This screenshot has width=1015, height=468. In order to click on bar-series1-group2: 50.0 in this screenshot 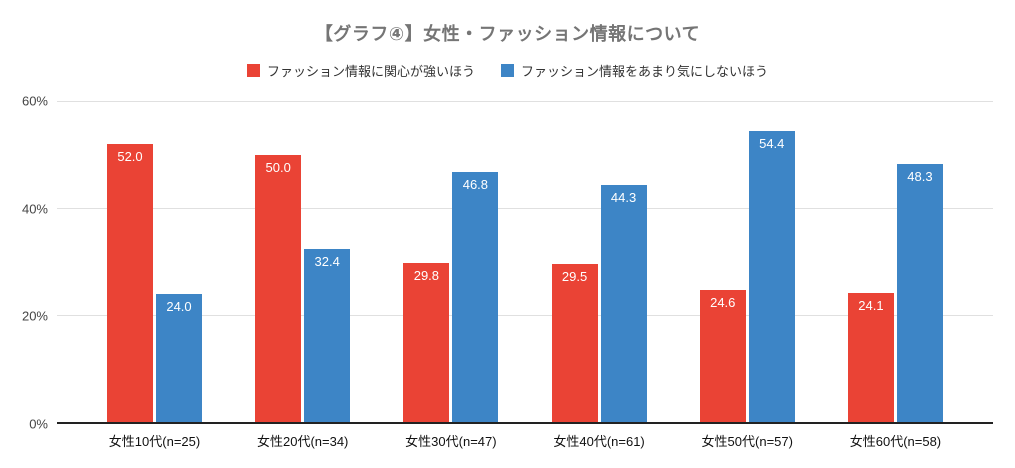, I will do `click(278, 288)`.